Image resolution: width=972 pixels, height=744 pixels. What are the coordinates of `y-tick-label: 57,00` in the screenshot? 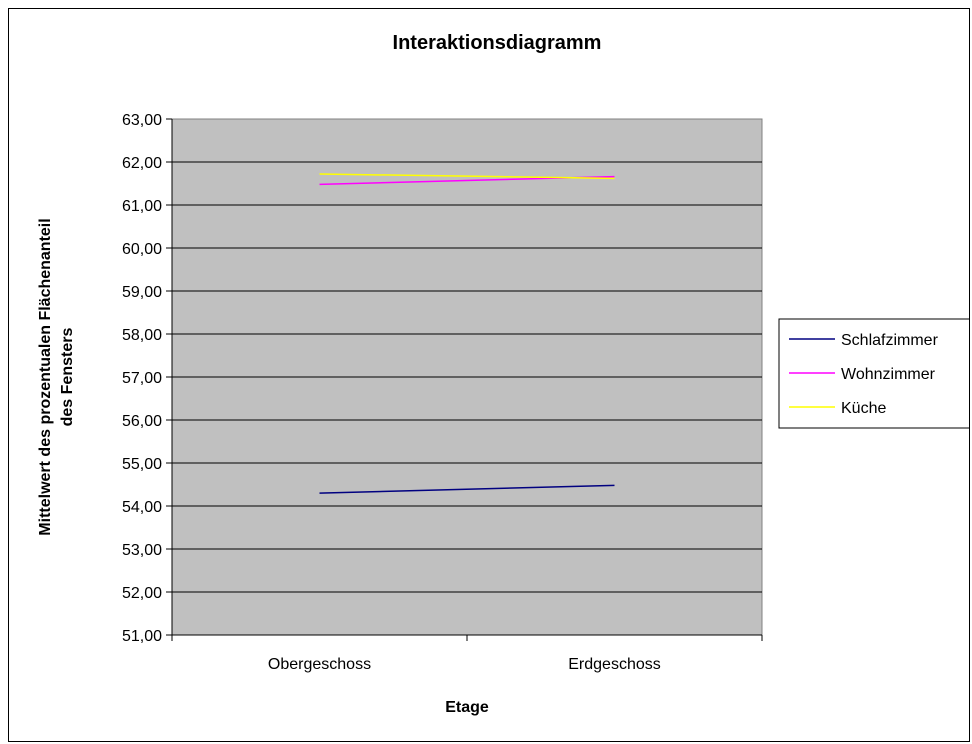 It's located at (142, 378).